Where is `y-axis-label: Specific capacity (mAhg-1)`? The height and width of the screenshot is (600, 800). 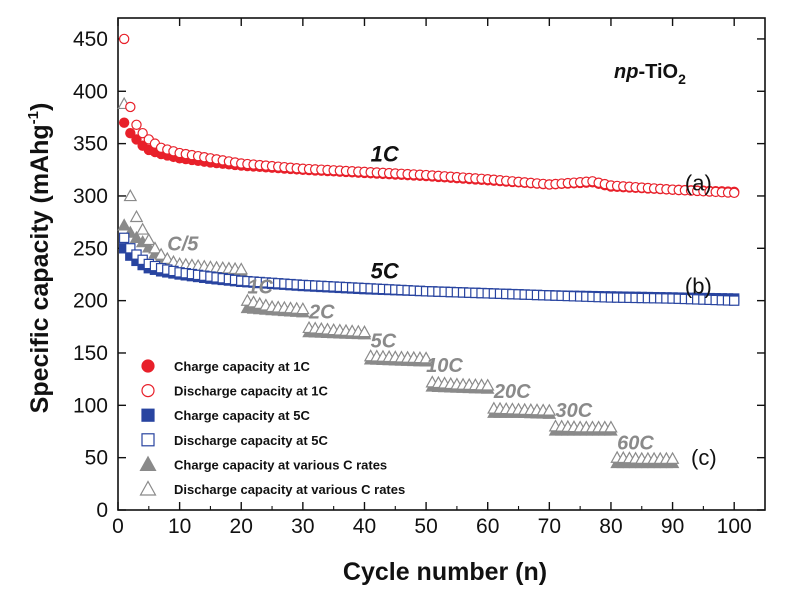 y-axis-label: Specific capacity (mAhg-1) is located at coordinates (39, 258).